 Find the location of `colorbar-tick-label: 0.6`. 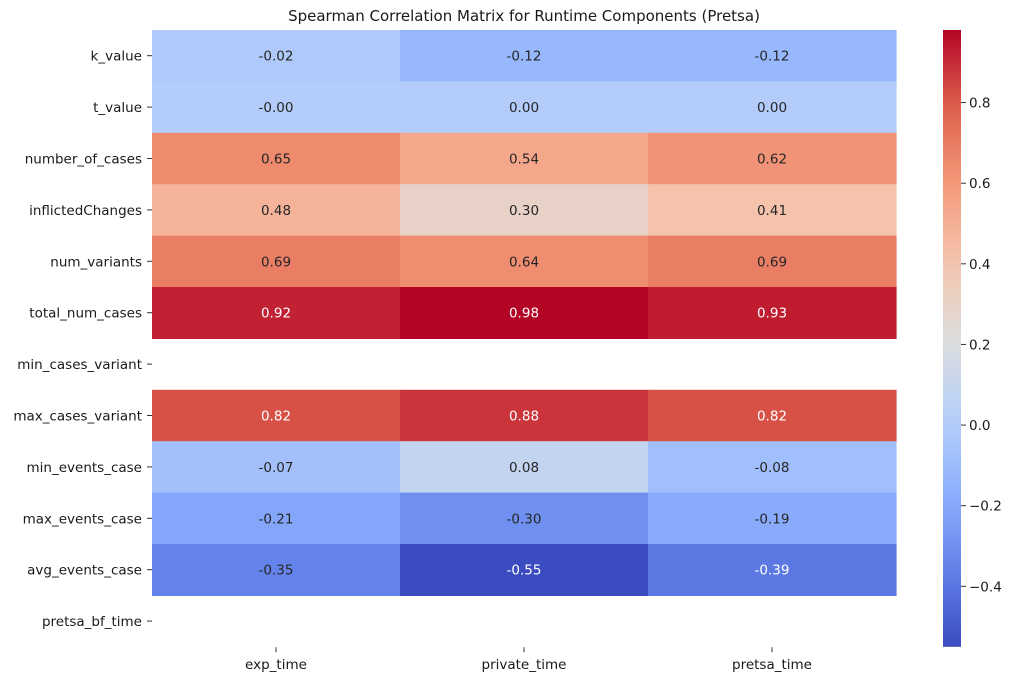

colorbar-tick-label: 0.6 is located at coordinates (979, 184).